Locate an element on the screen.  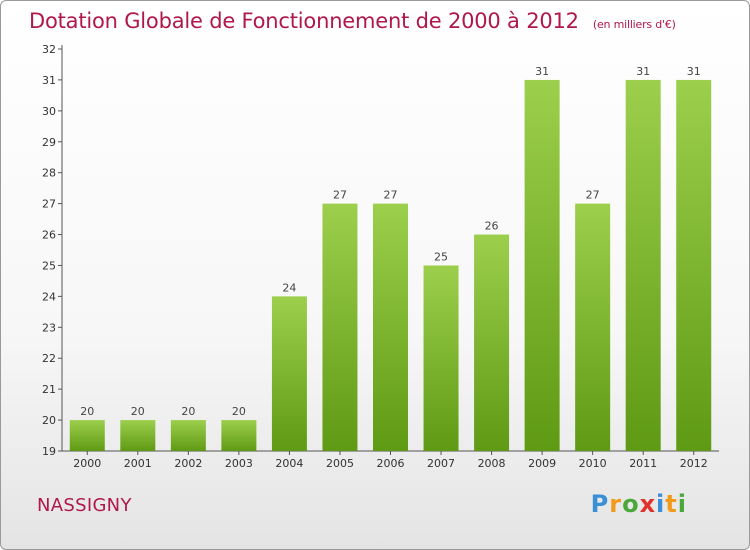
commune-name: NASSIGNY is located at coordinates (84, 505).